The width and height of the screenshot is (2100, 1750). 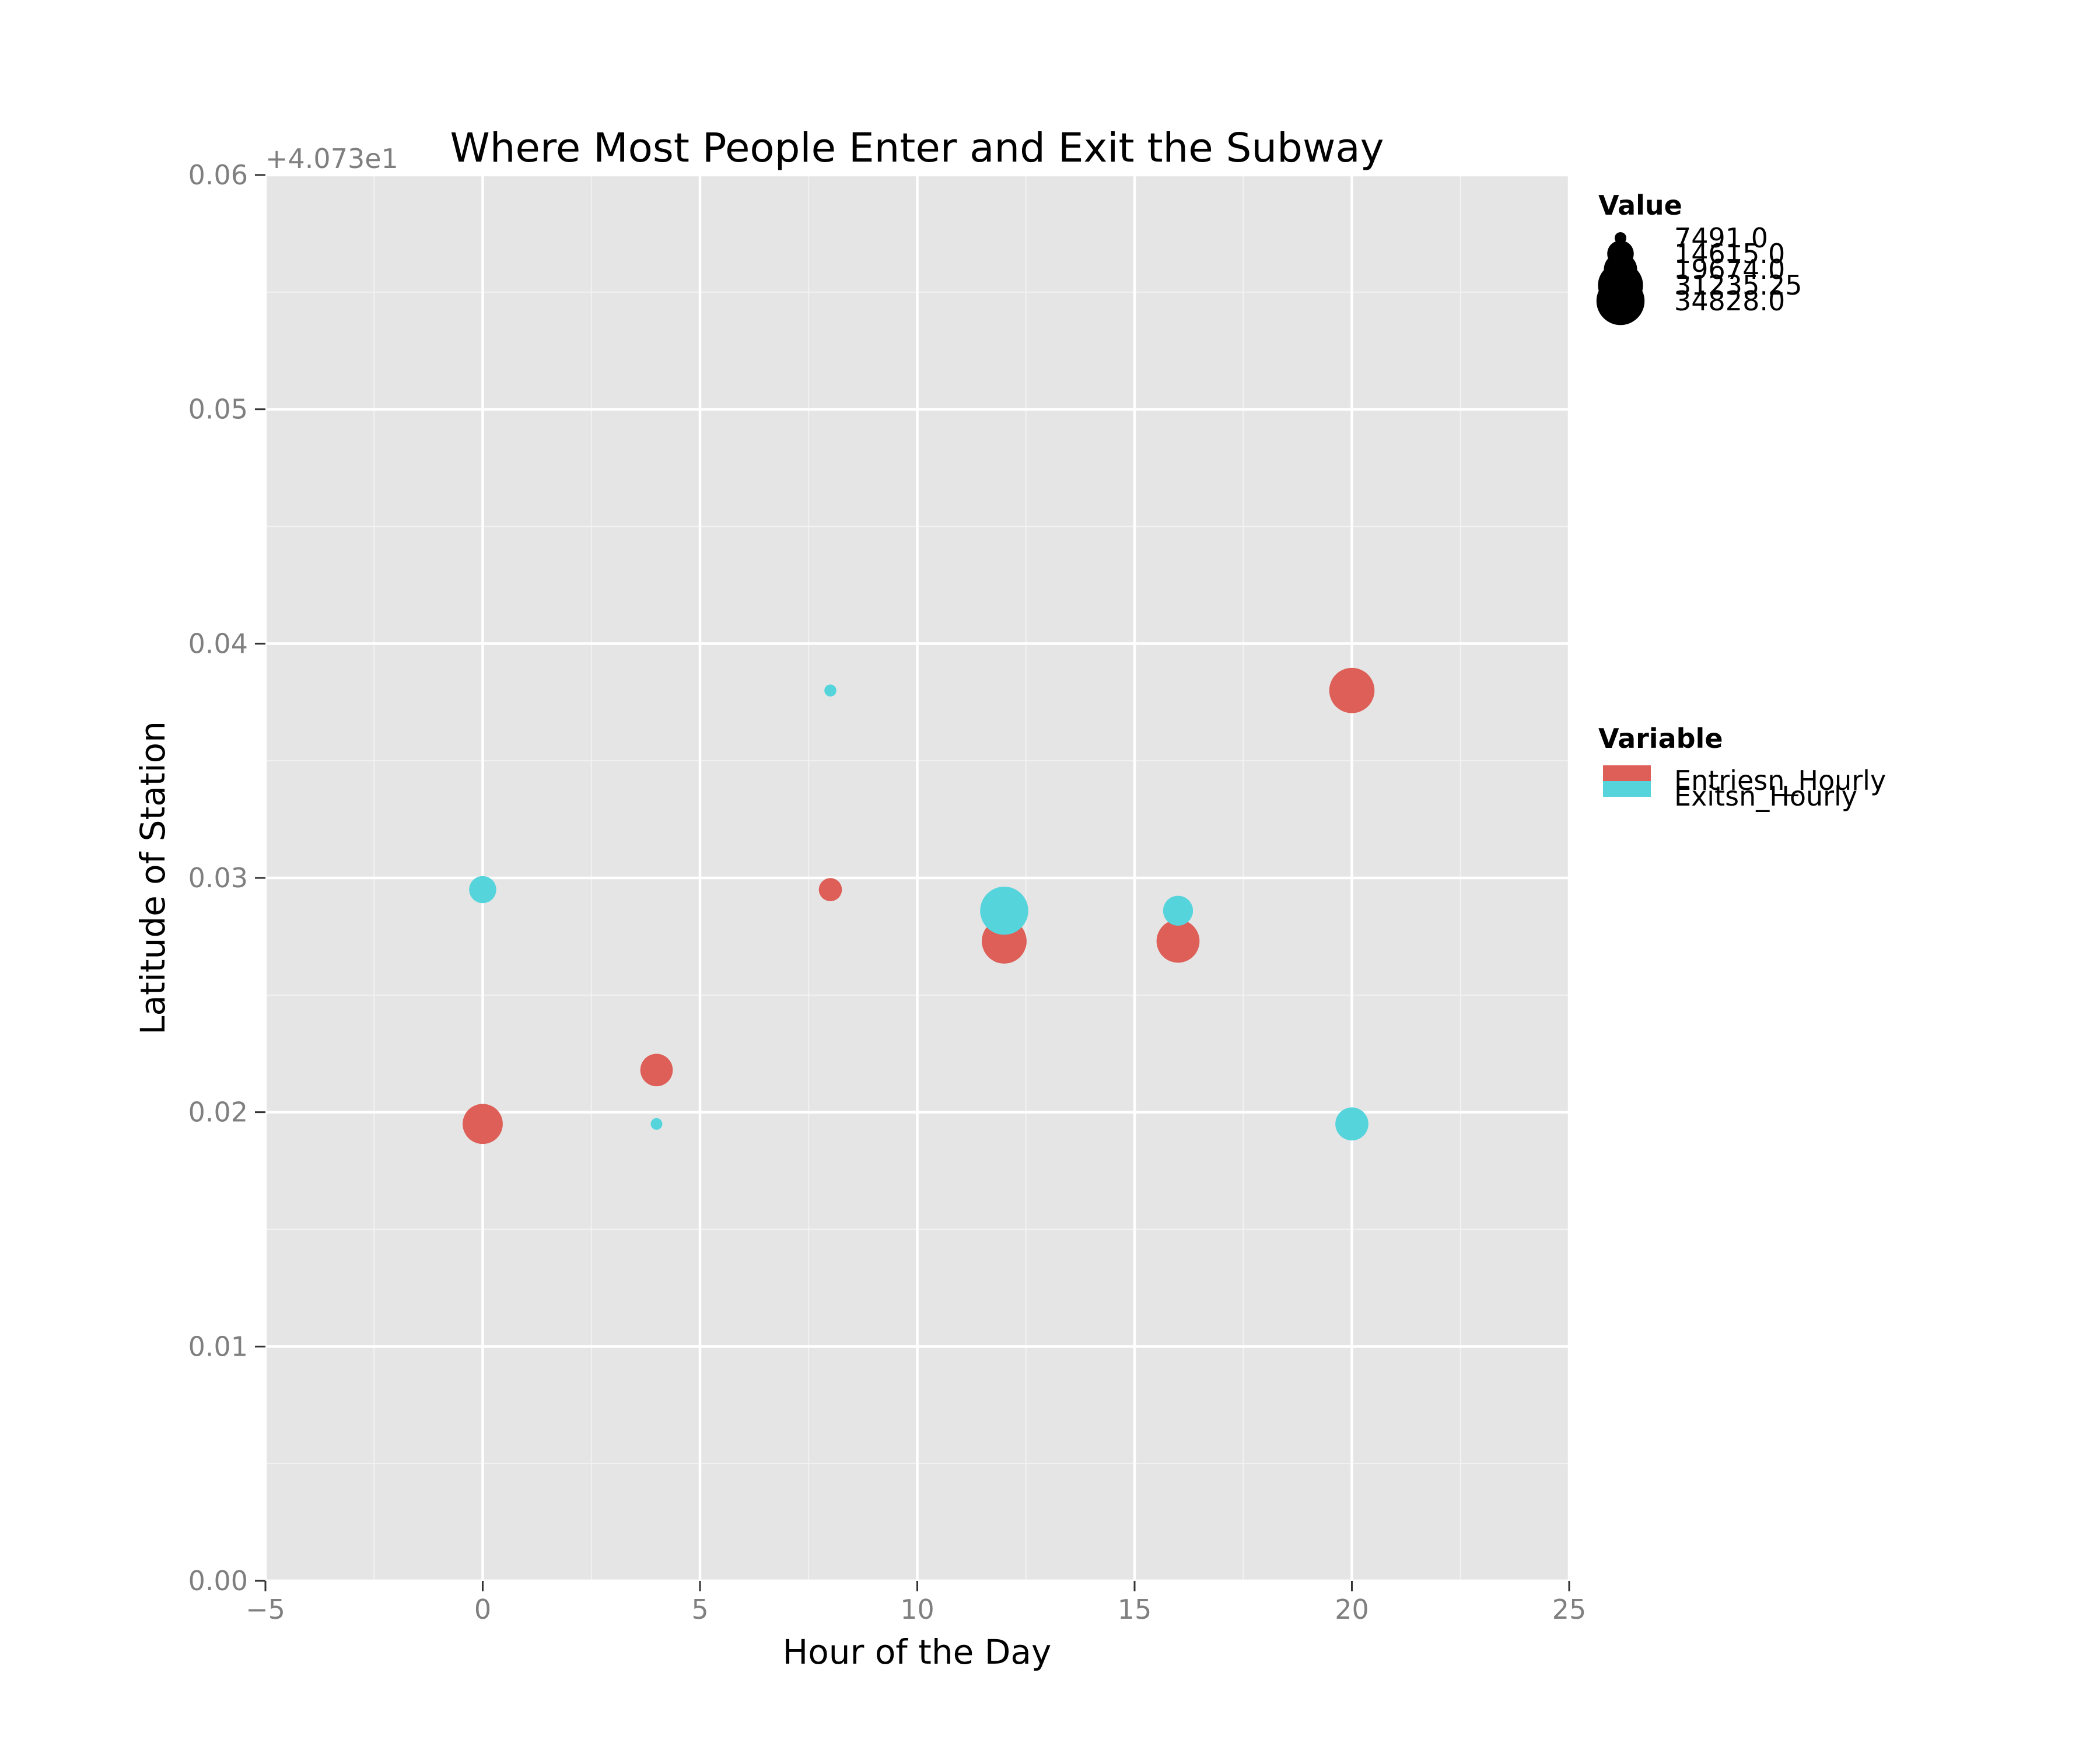 I want to click on size-legend-label: 31235.25, so click(x=1738, y=285).